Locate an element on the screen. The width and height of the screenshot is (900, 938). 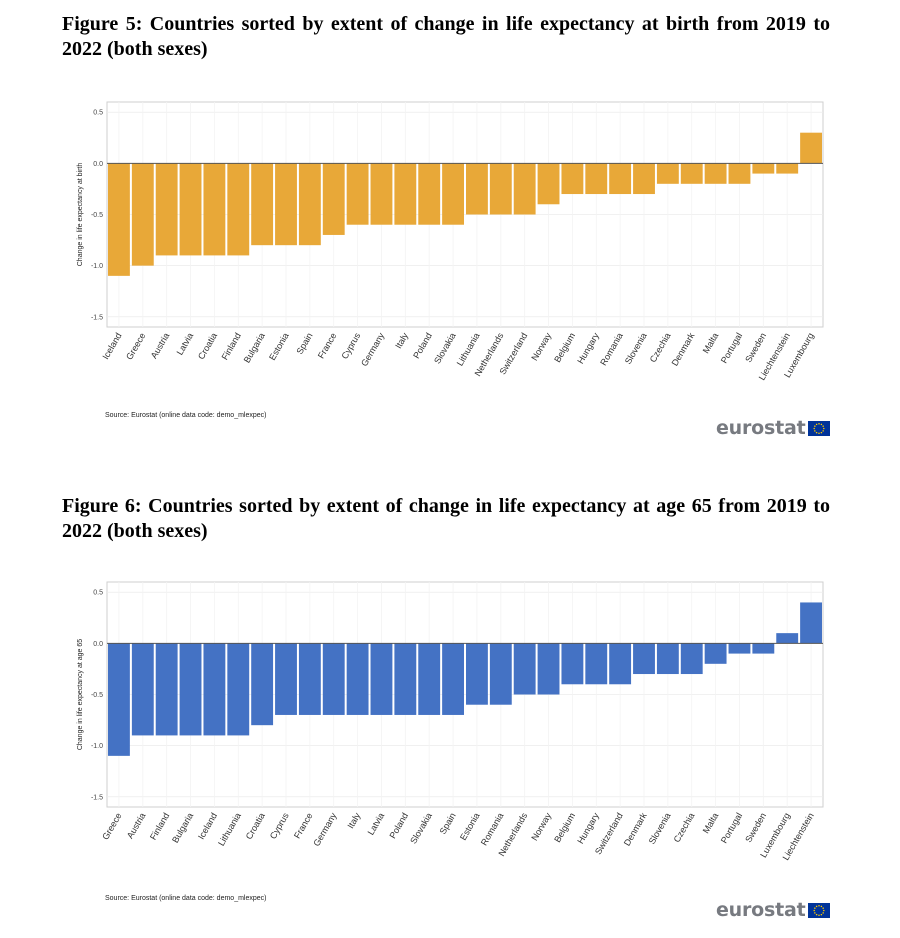
bar-malta is located at coordinates (715, 653).